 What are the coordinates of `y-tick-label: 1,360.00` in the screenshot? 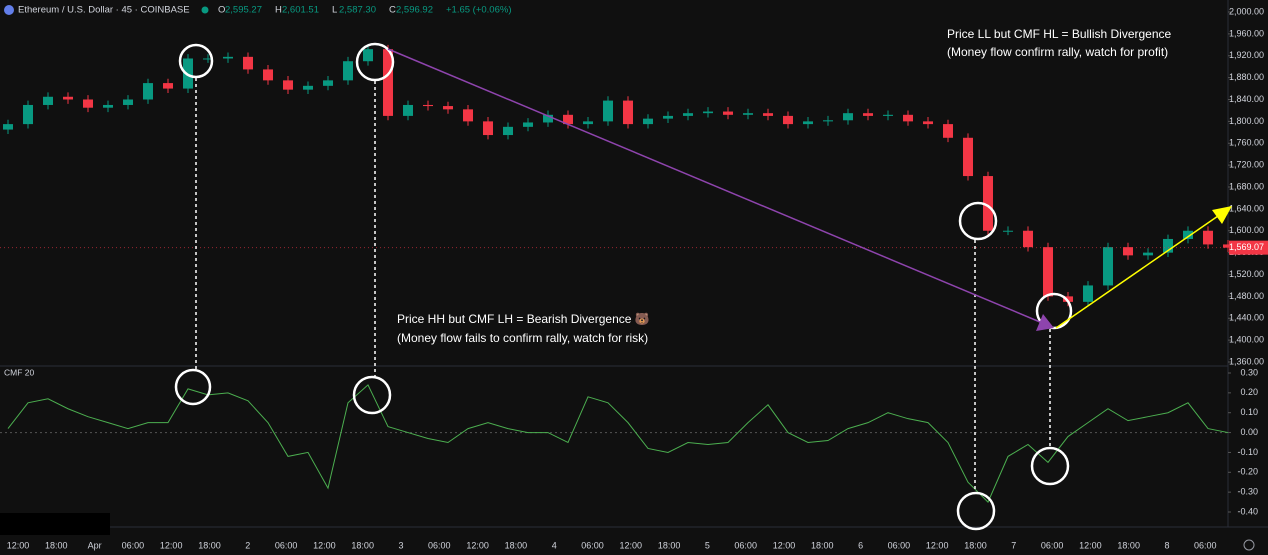 It's located at (1246, 361).